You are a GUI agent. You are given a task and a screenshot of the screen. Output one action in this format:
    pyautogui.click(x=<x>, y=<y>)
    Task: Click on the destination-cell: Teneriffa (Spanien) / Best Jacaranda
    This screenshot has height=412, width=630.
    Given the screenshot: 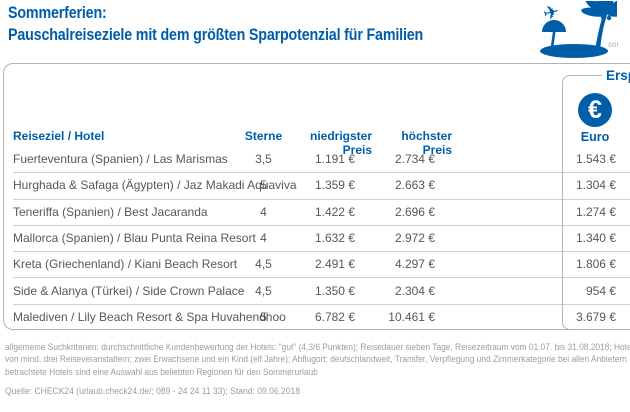 What is the action you would take?
    pyautogui.click(x=110, y=211)
    